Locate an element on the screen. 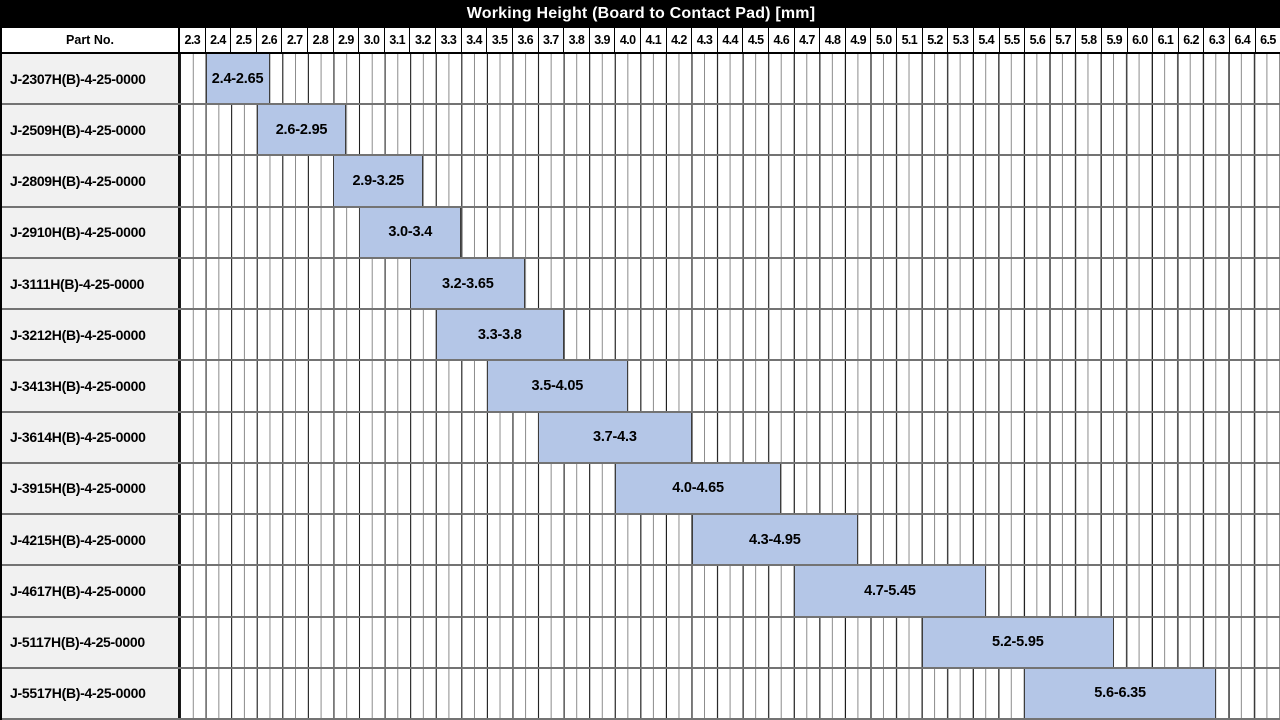 The height and width of the screenshot is (720, 1280). part-number: J-3614H(B)-4-25-0000 is located at coordinates (91, 437).